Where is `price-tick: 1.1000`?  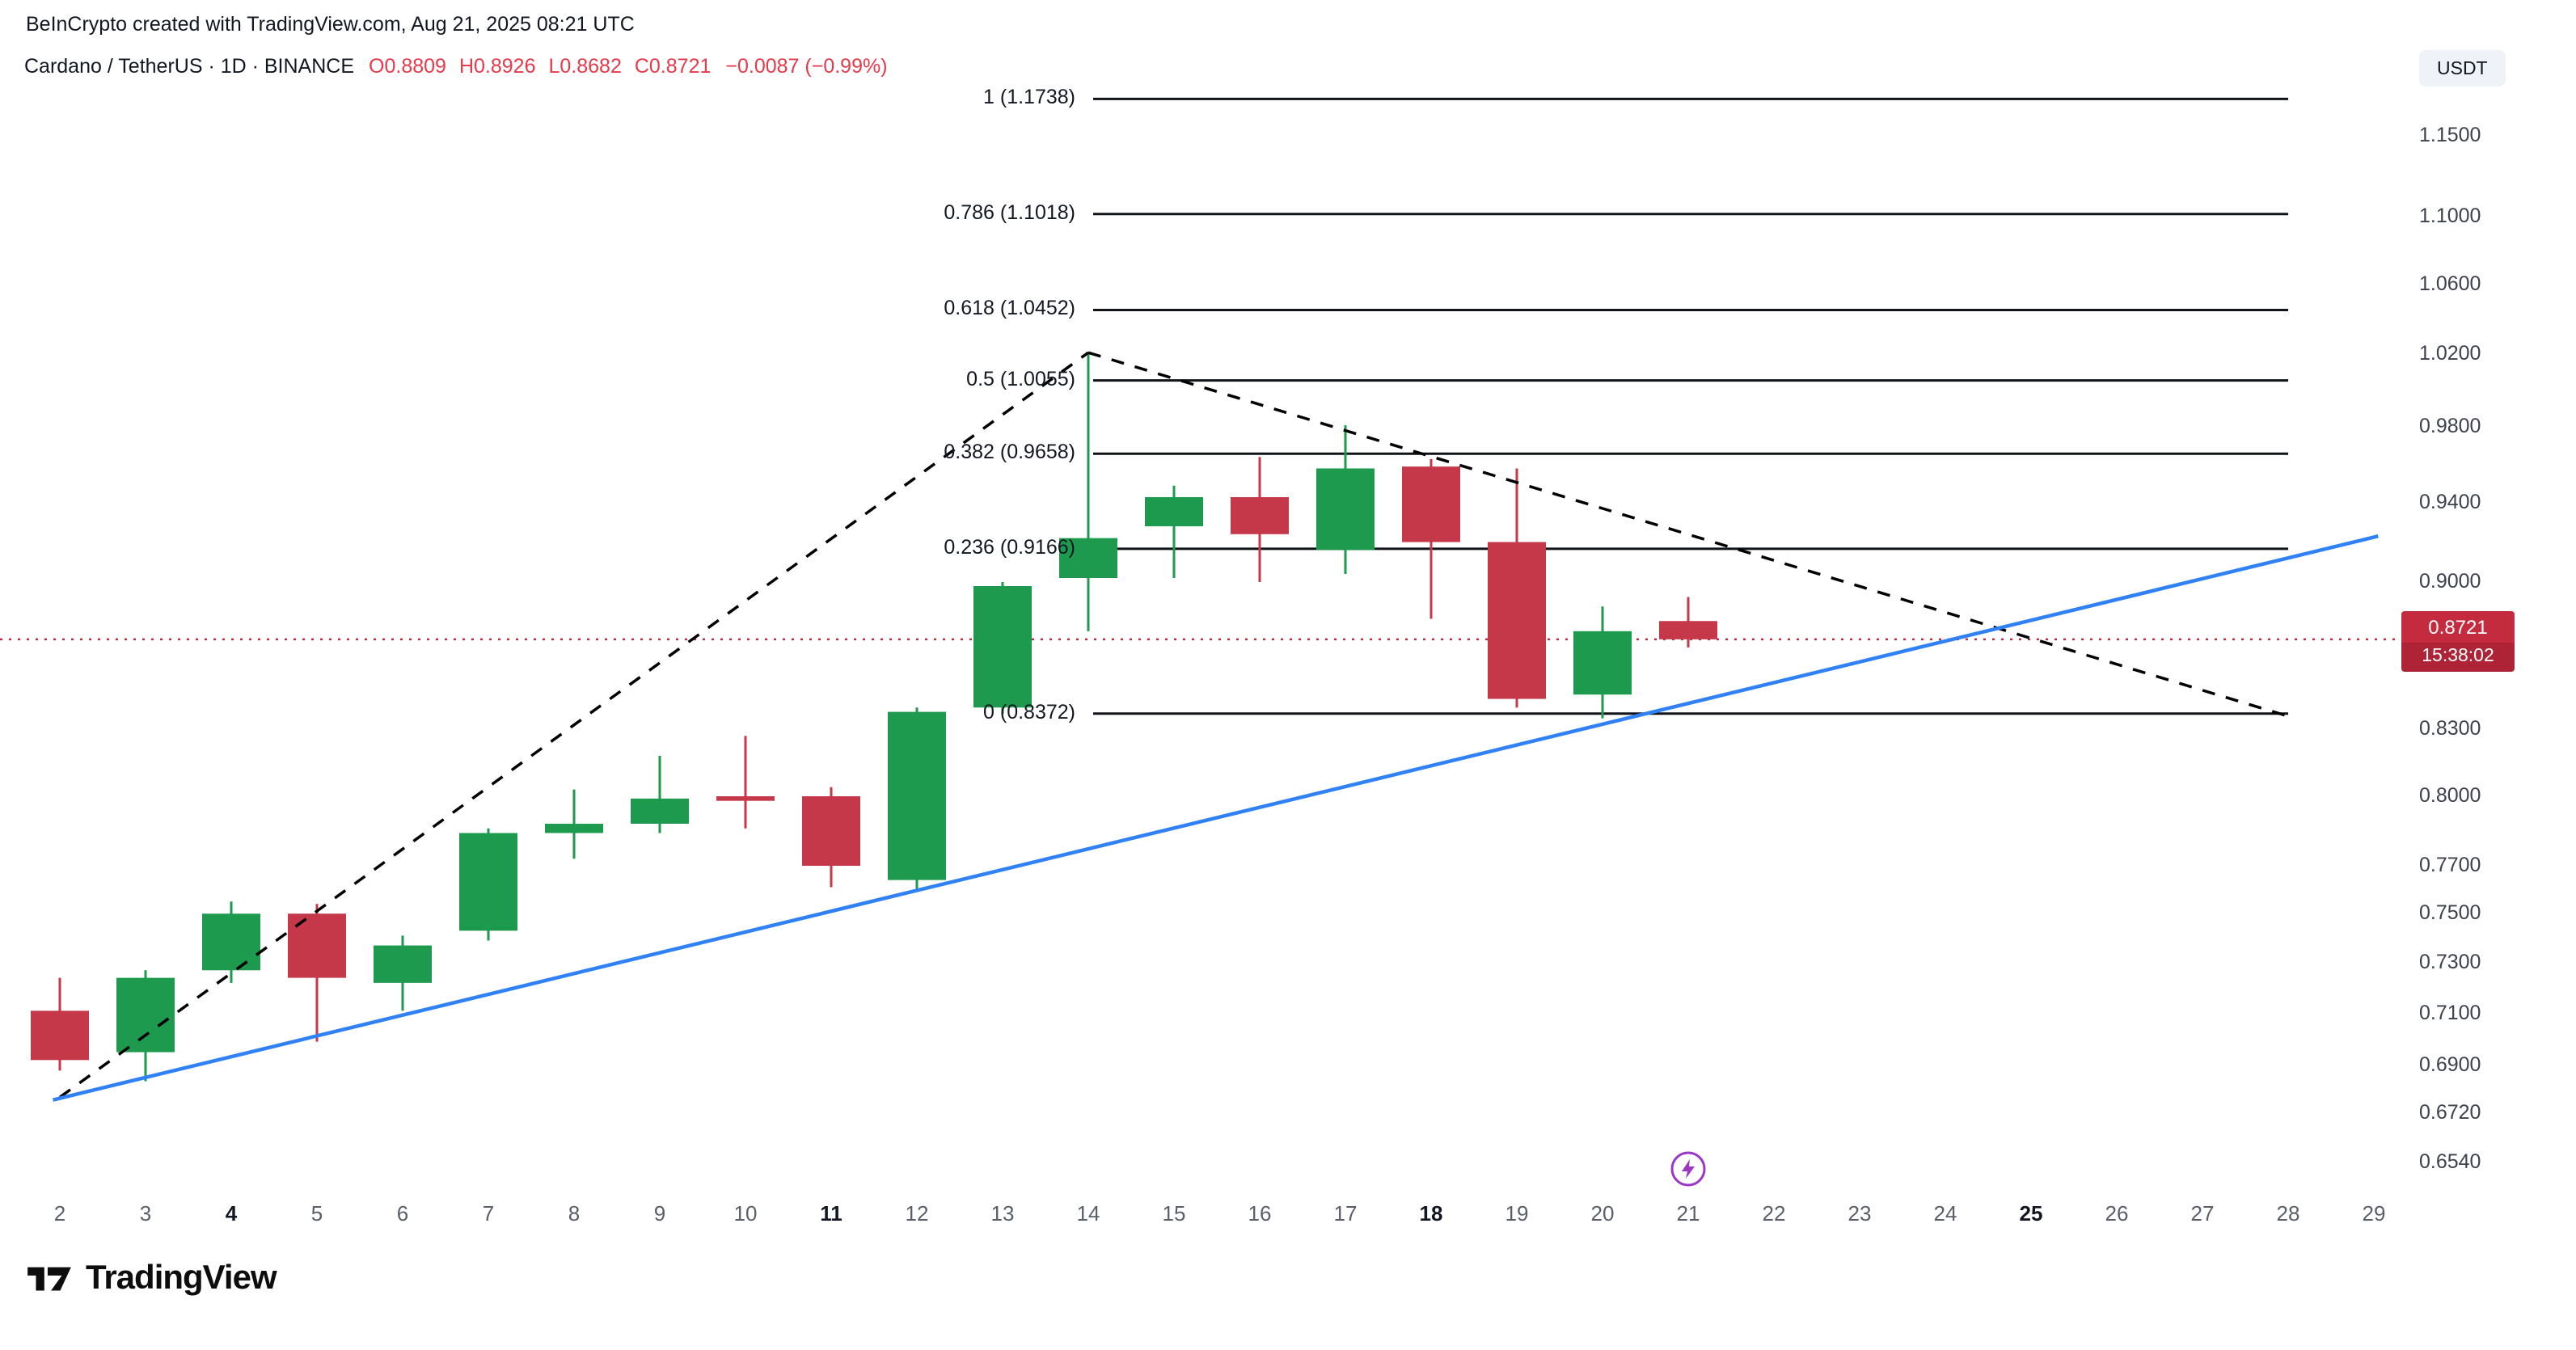
price-tick: 1.1000 is located at coordinates (2450, 216).